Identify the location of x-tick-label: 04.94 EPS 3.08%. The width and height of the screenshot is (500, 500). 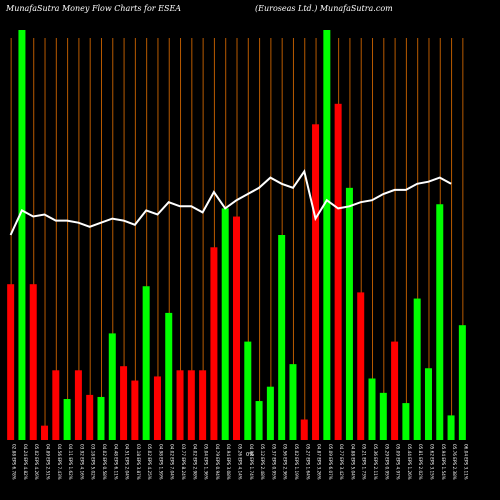
(228, 462).